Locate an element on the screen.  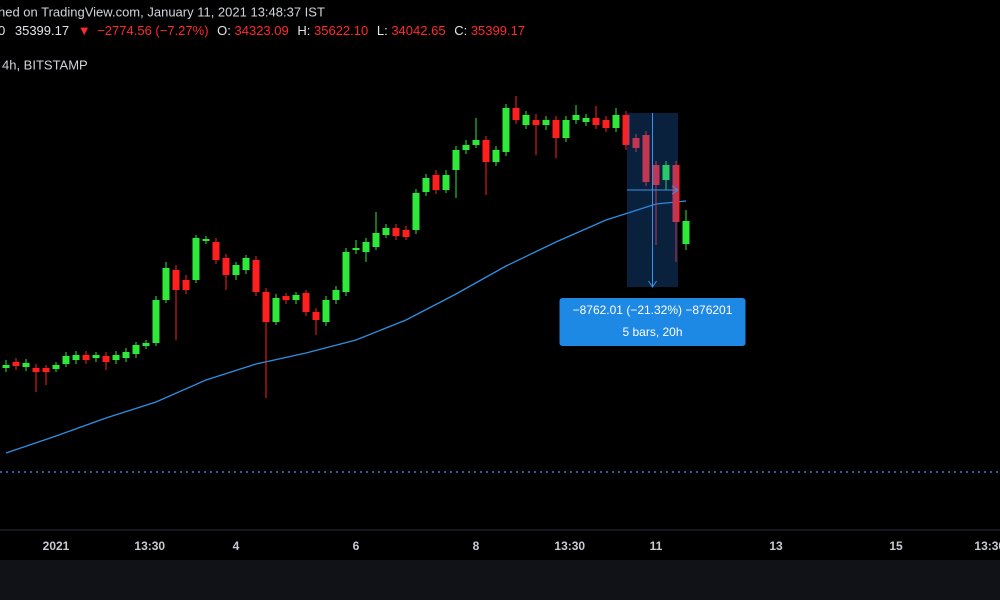
legend-item: H: is located at coordinates (303, 30).